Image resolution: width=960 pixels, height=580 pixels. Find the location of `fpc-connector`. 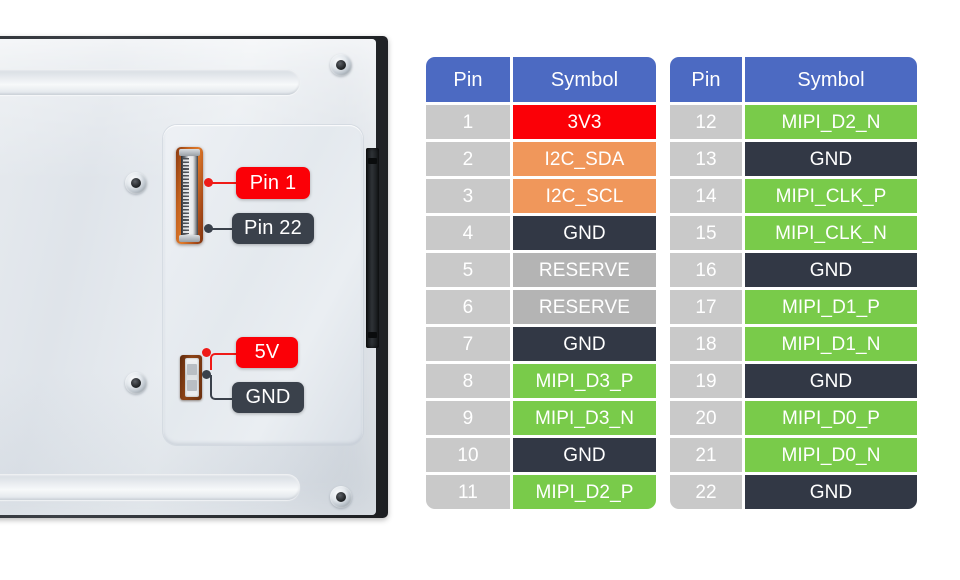

fpc-connector is located at coordinates (189, 195).